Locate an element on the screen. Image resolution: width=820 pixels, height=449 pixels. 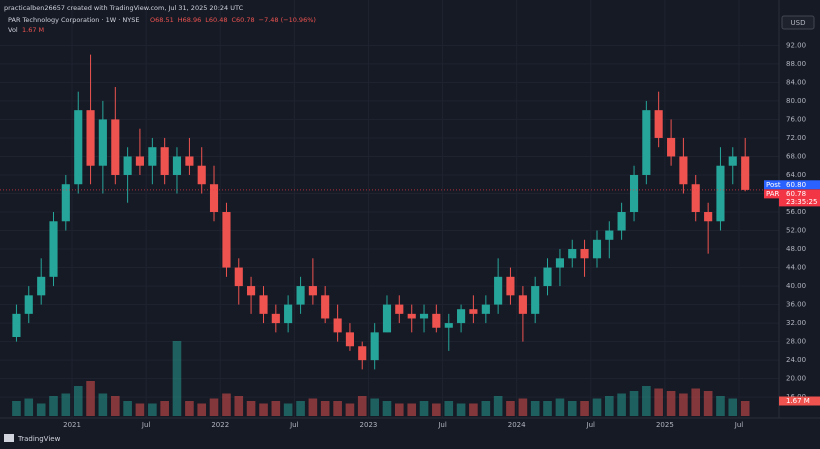
y-tick-label: 92.00 is located at coordinates (796, 45).